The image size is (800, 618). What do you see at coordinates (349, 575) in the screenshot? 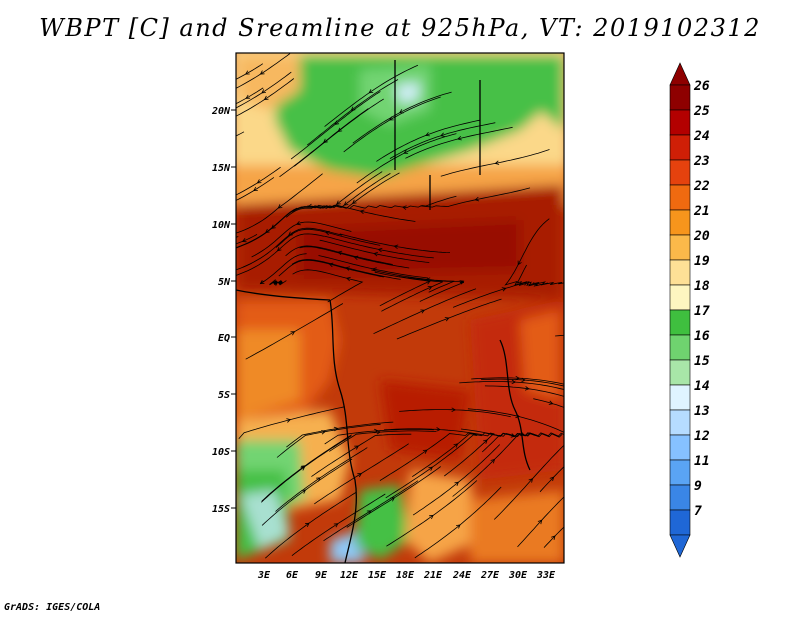
I see `lon-tick-12e: 12E` at bounding box center [349, 575].